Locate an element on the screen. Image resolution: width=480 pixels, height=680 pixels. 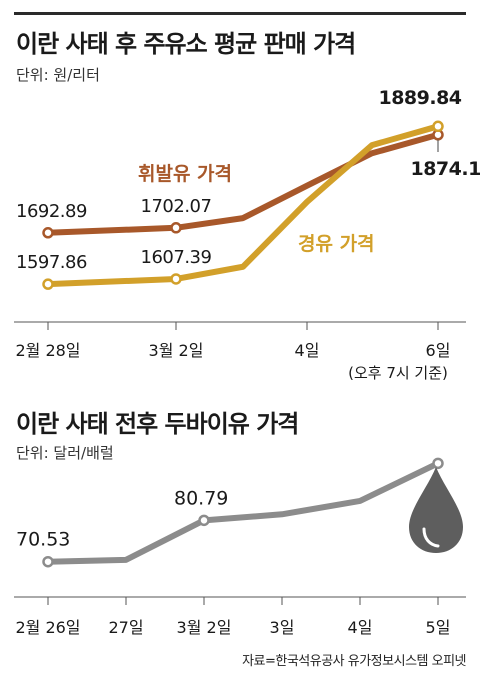
x-tick-label: 5일 is located at coordinates (438, 627).